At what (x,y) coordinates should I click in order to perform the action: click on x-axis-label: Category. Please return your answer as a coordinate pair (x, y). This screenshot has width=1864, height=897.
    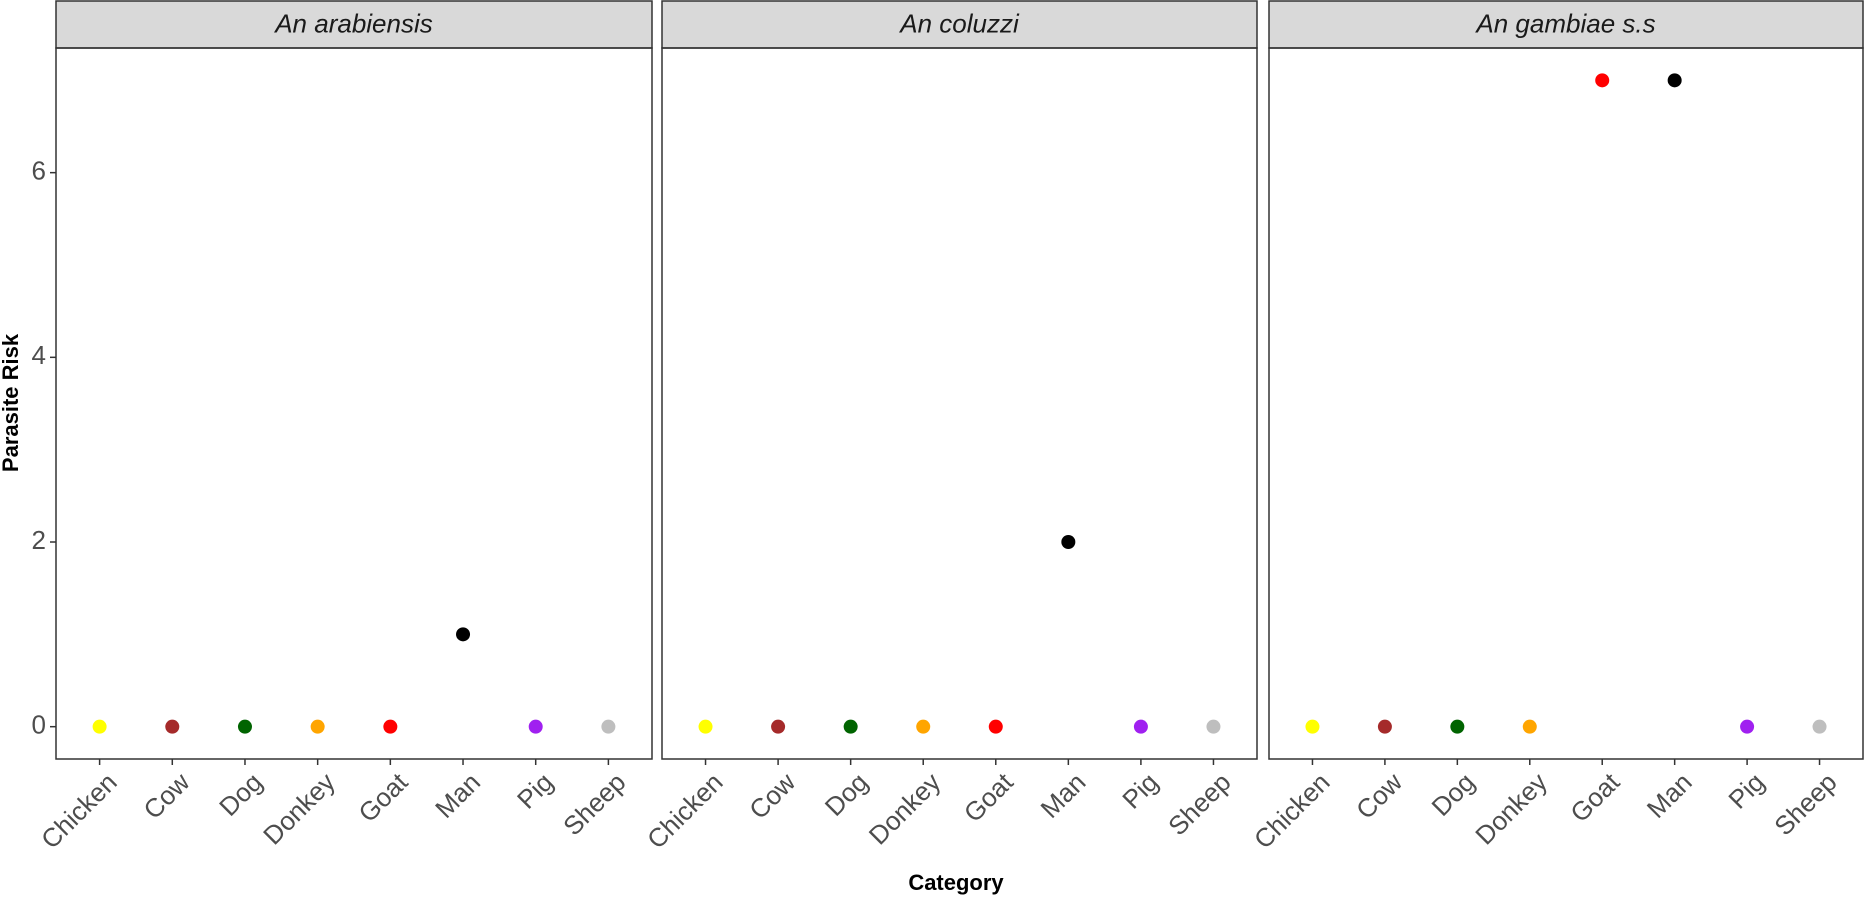
    Looking at the image, I should click on (956, 882).